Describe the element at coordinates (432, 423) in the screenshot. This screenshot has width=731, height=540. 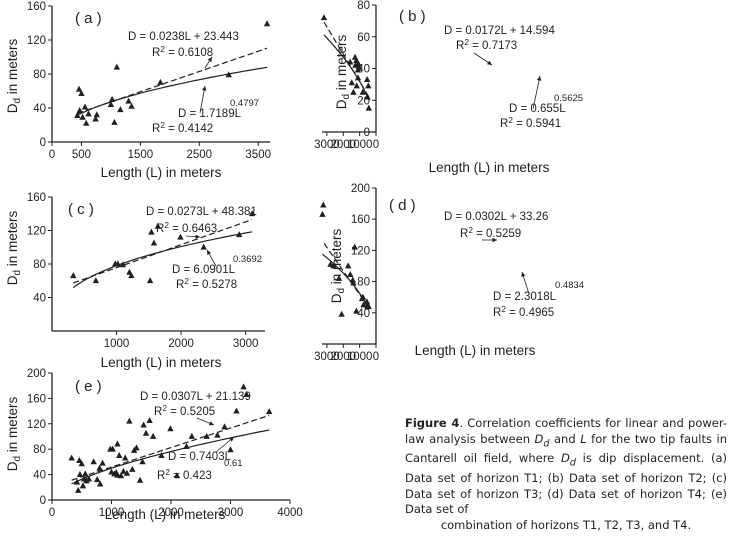
I see `caption-figure-label: Figure 4` at that location.